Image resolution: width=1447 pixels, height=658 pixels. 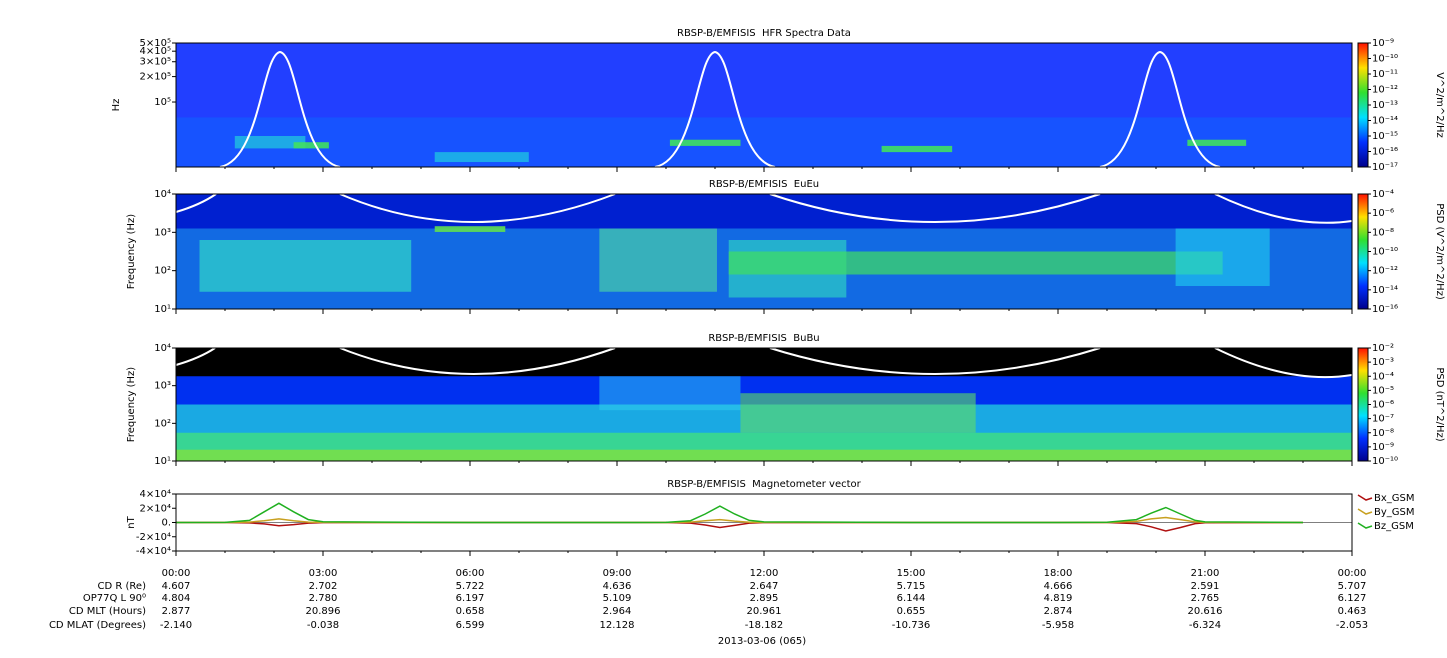 I want to click on y-tick-label: 5×10⁵, so click(x=155, y=43).